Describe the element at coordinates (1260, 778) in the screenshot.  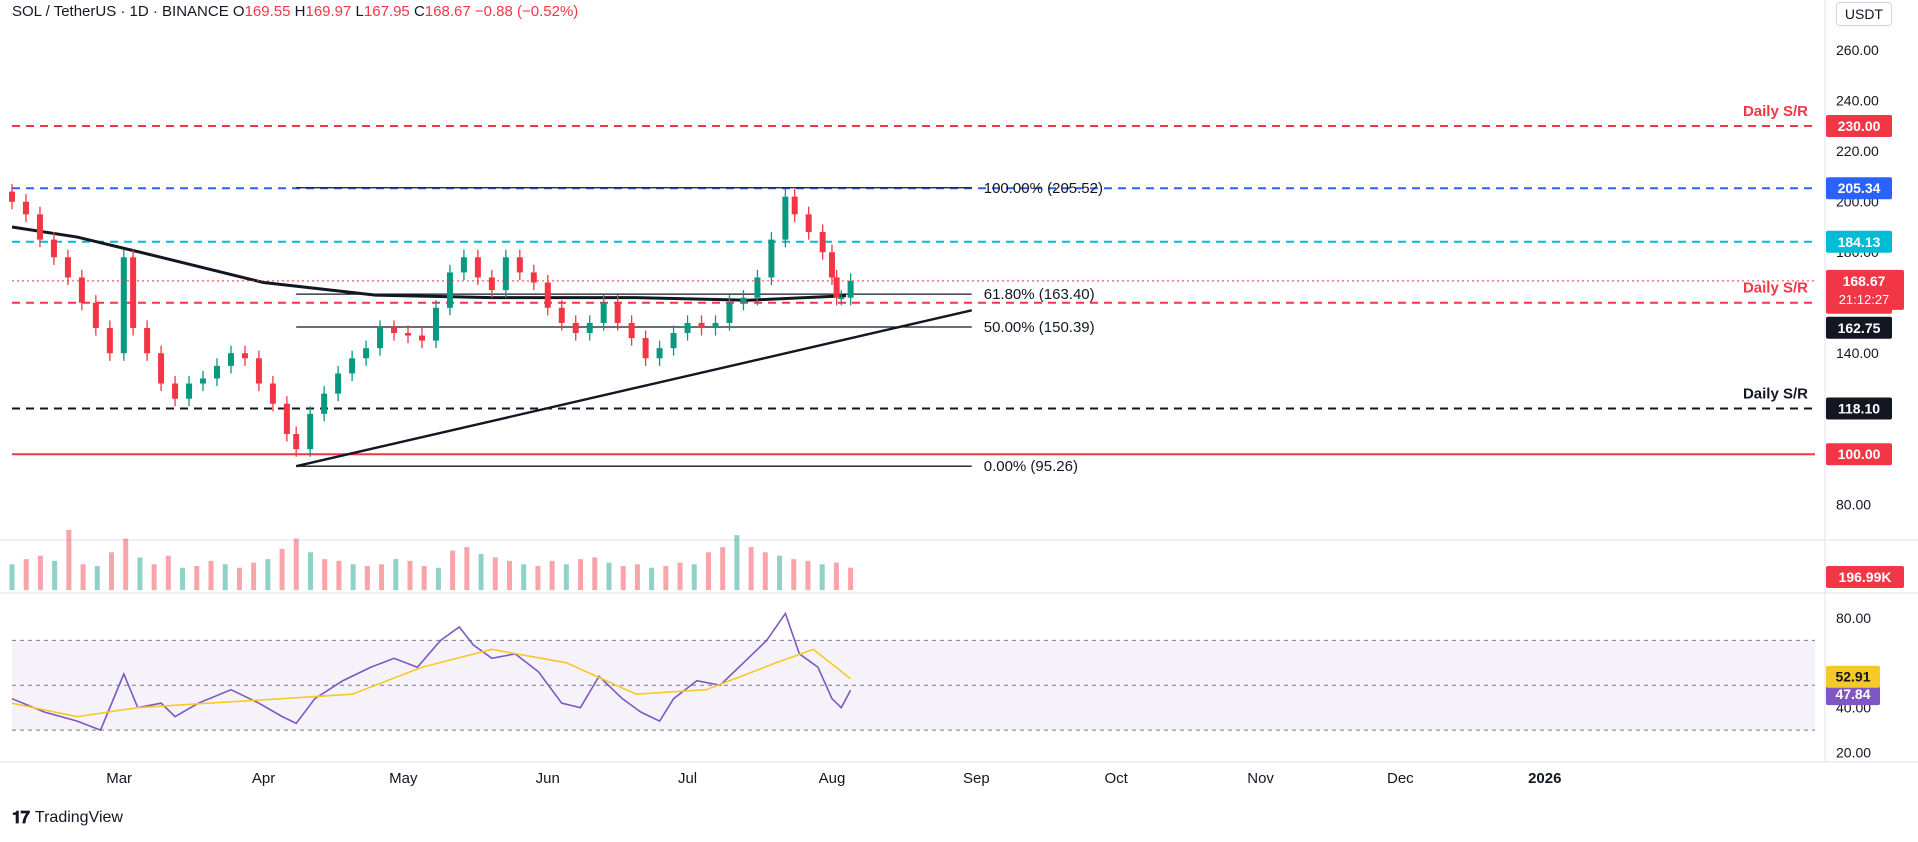
I see `time-tick-label: Nov` at that location.